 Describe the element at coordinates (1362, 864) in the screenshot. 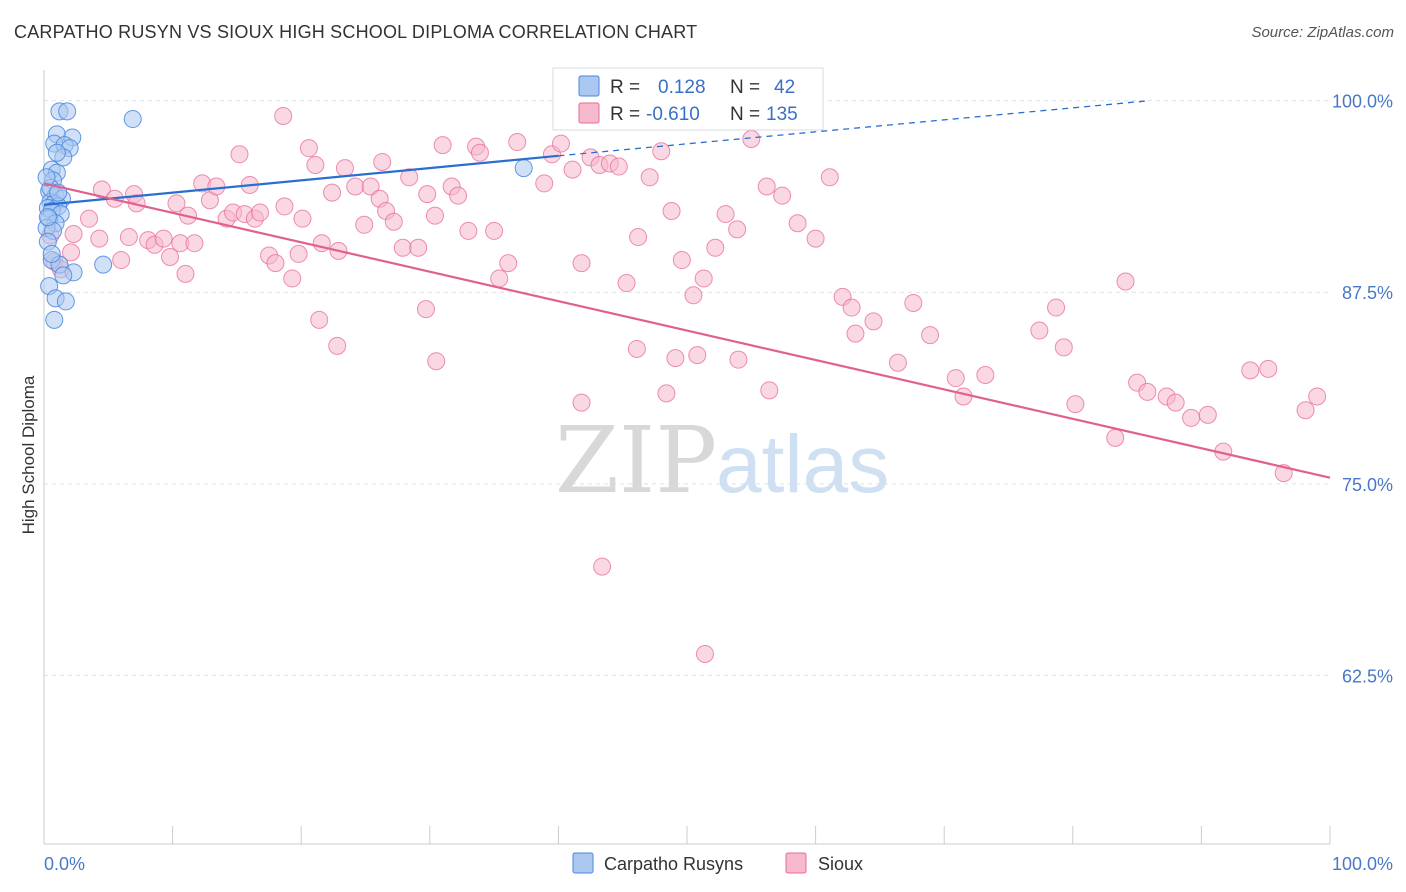

I see `x-tick-label-max: 100.0%` at that location.